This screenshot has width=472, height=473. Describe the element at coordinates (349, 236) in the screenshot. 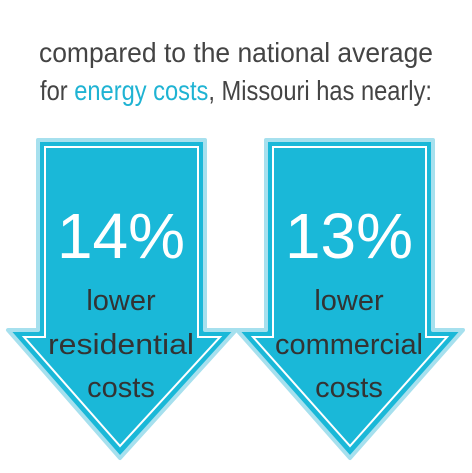

I see `stat-value: 13%` at that location.